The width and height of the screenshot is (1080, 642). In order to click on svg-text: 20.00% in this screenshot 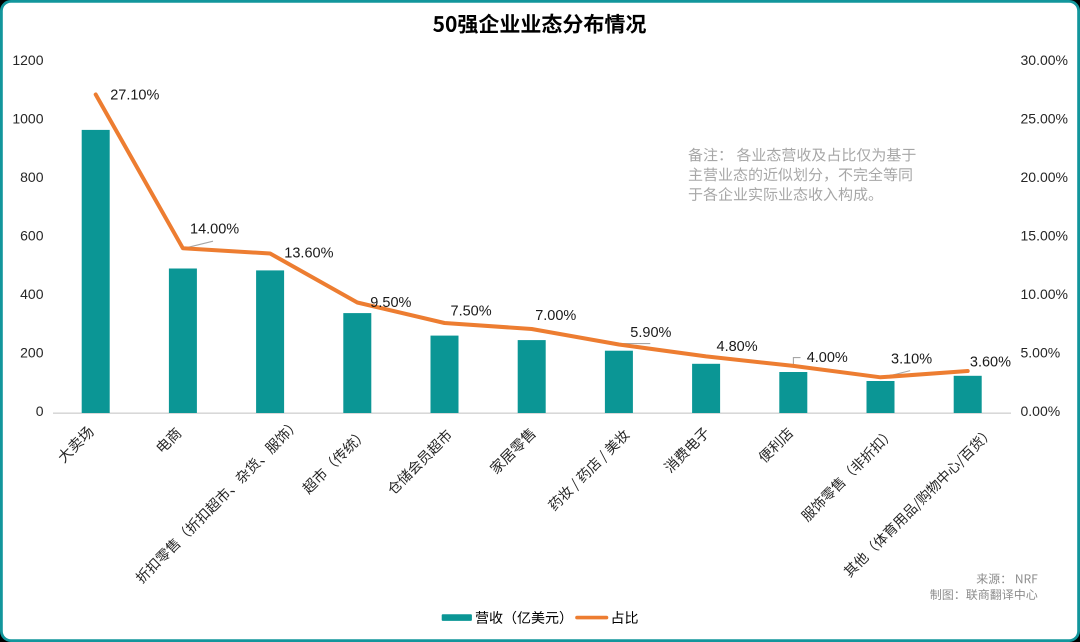, I will do `click(1044, 177)`.